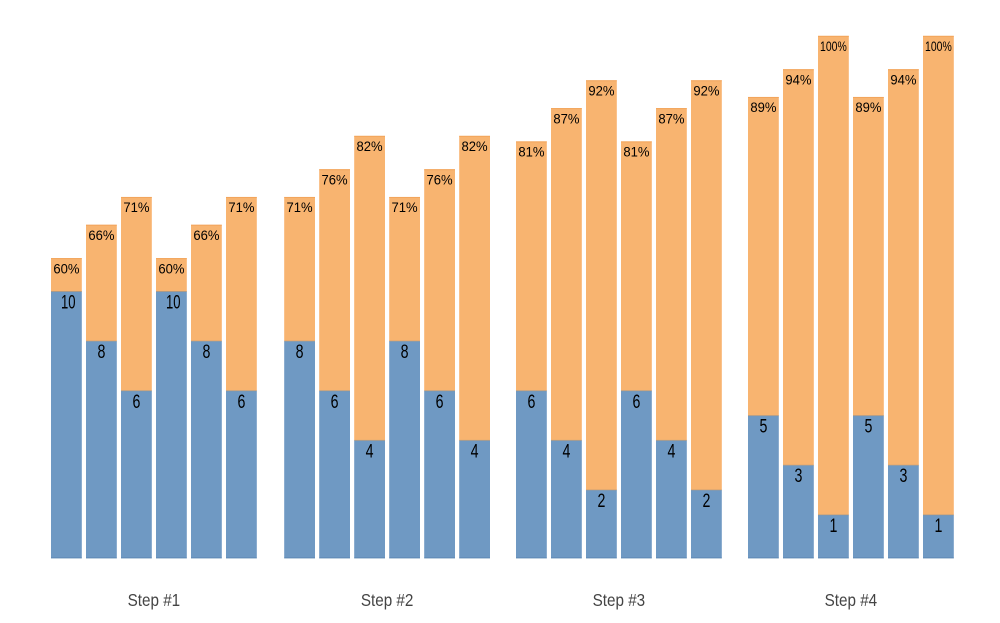 The width and height of the screenshot is (1000, 623). Describe the element at coordinates (154, 600) in the screenshot. I see `svg-text: Step #1` at that location.